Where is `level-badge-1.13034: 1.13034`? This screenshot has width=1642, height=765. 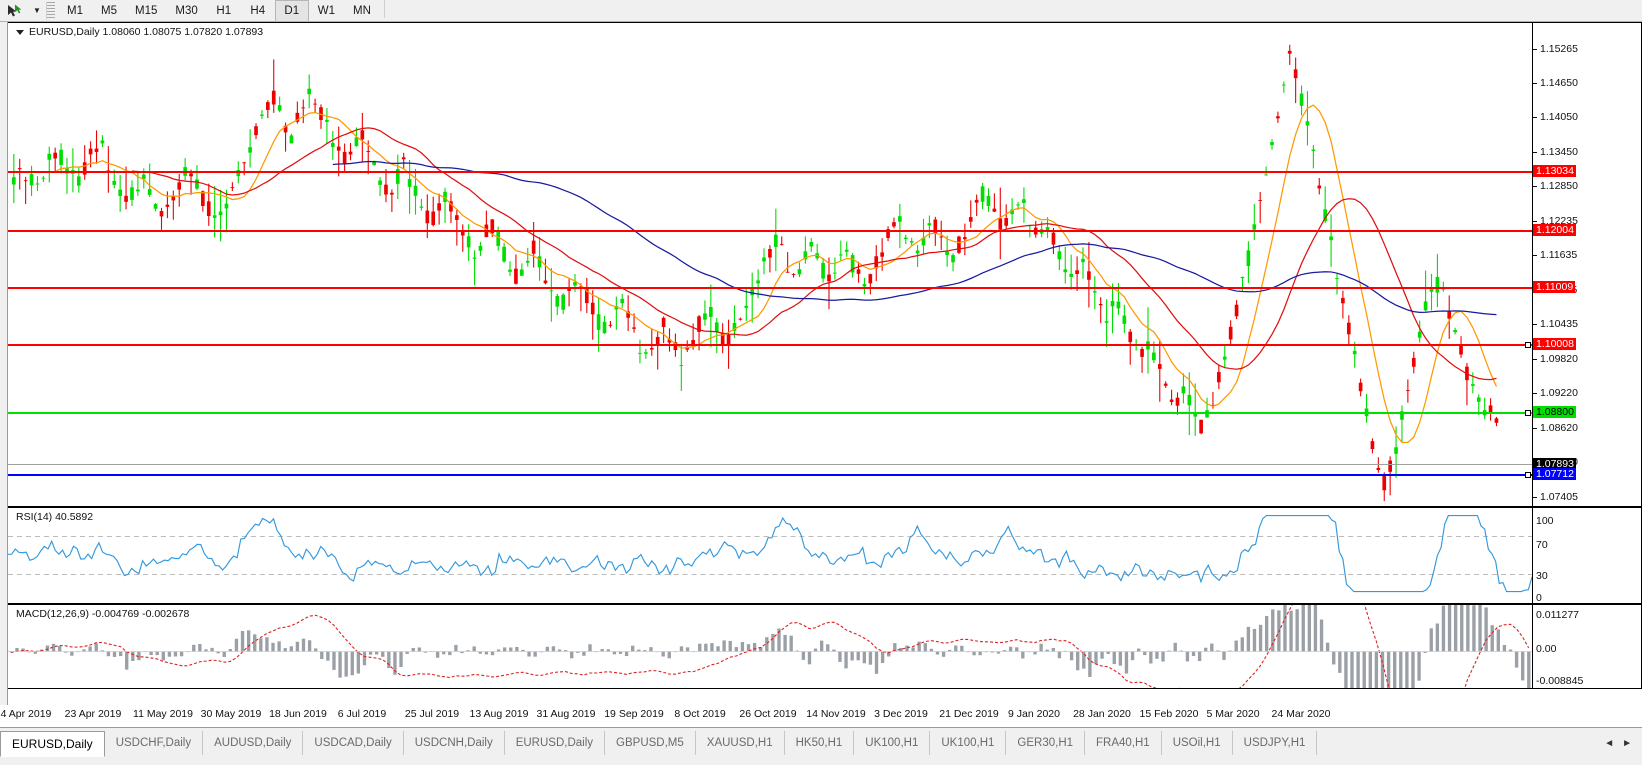 level-badge-1.13034: 1.13034 is located at coordinates (1554, 171).